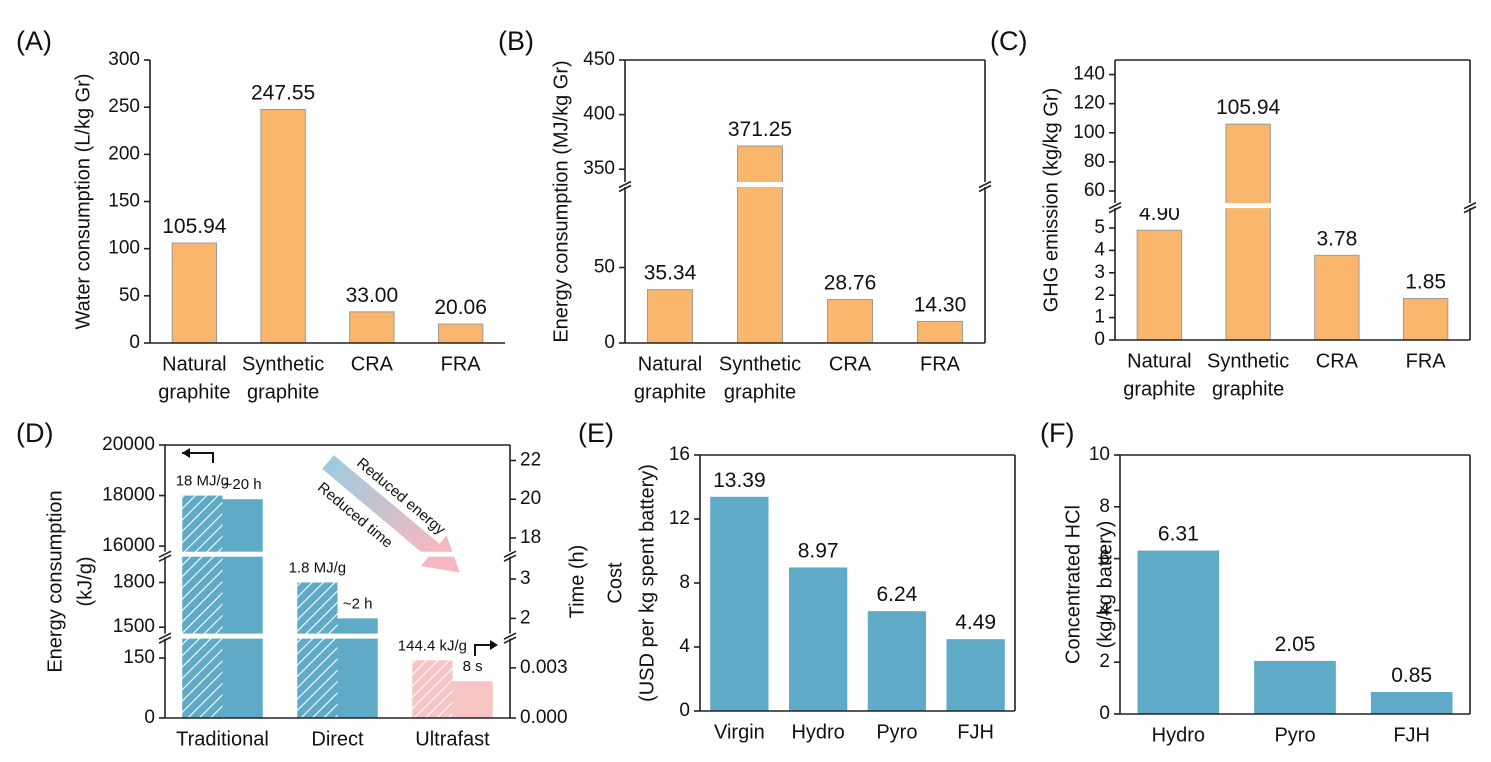 This screenshot has height=762, width=1491. What do you see at coordinates (1099, 317) in the screenshot?
I see `y-tick-label: 1` at bounding box center [1099, 317].